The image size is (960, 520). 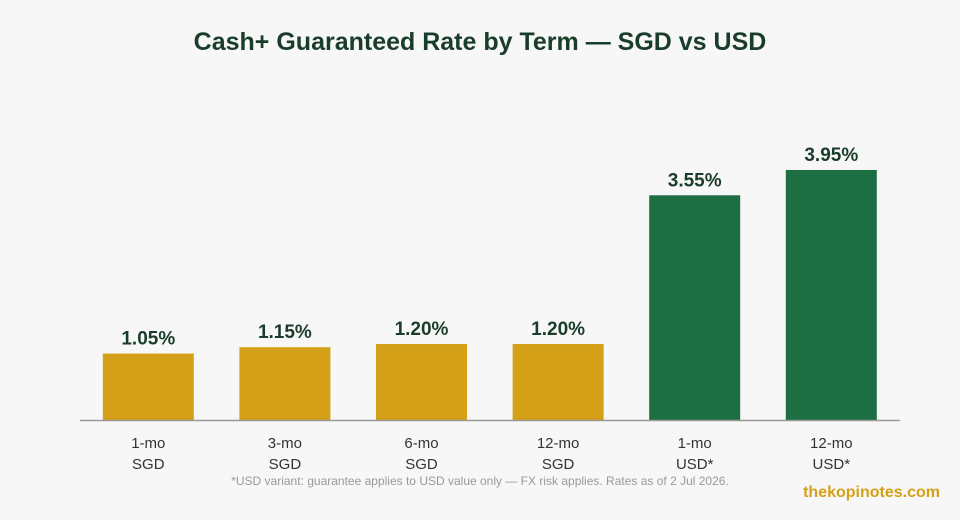 I want to click on data-label: 3.55%, so click(x=695, y=180).